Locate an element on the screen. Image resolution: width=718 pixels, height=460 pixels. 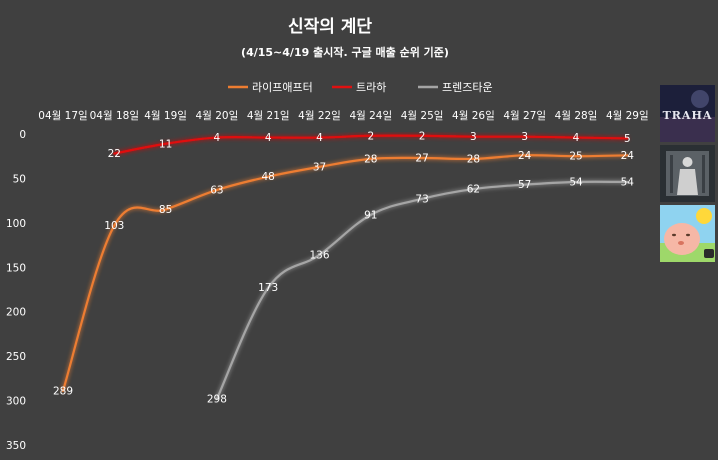
traha-game-icon: TRAHA is located at coordinates (687, 113).